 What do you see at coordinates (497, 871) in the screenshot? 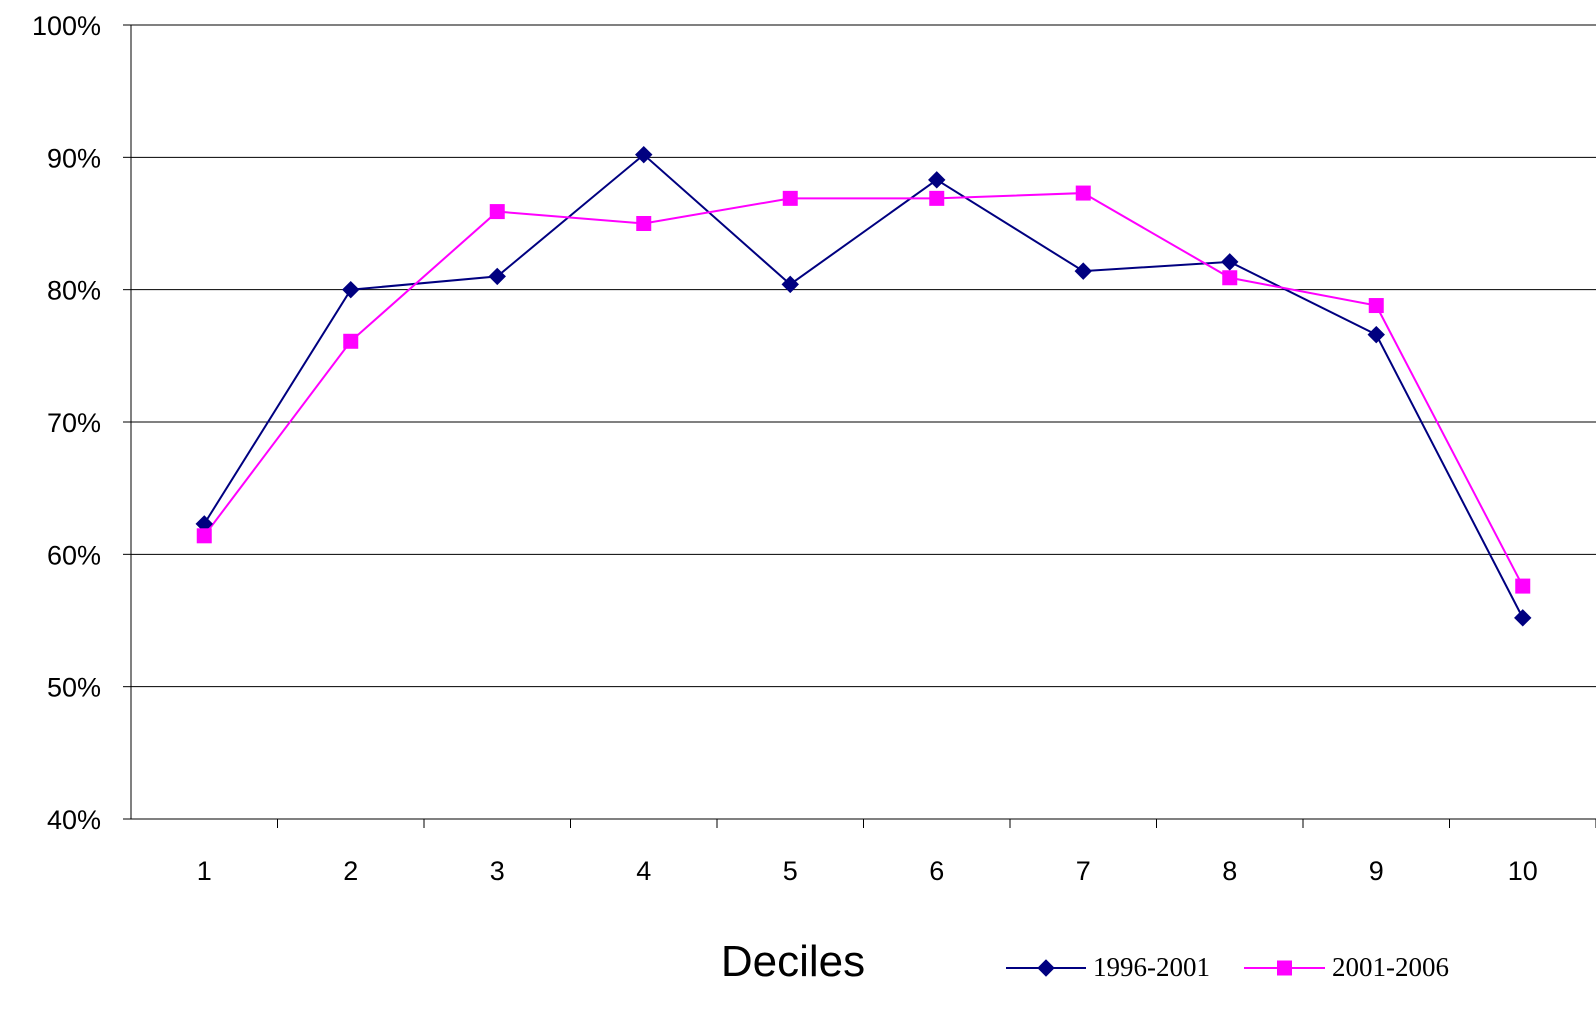
I see `x-tick-label: 3` at bounding box center [497, 871].